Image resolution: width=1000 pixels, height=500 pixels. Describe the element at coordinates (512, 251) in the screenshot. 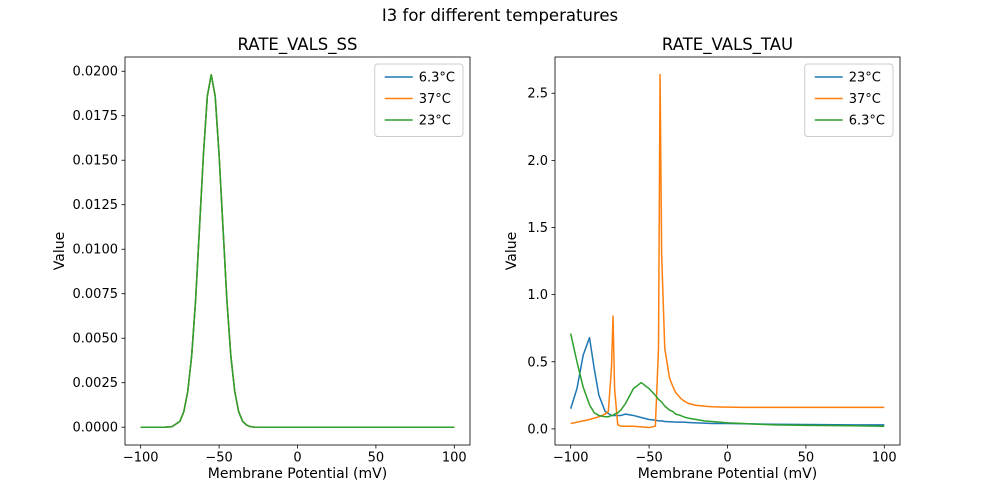

I see `subplot-tau-ylabel: Value` at that location.